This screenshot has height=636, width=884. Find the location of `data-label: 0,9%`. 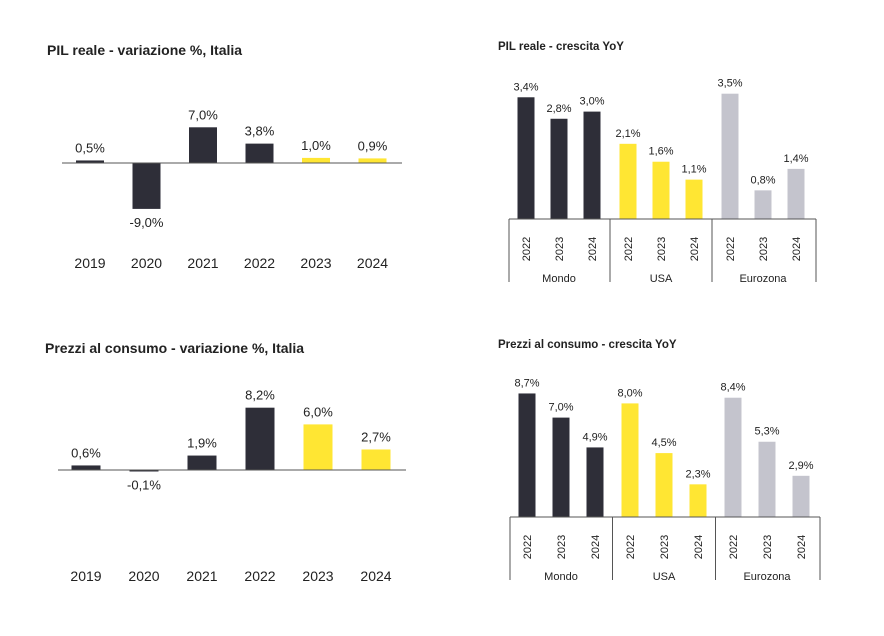

data-label: 0,9% is located at coordinates (373, 145).